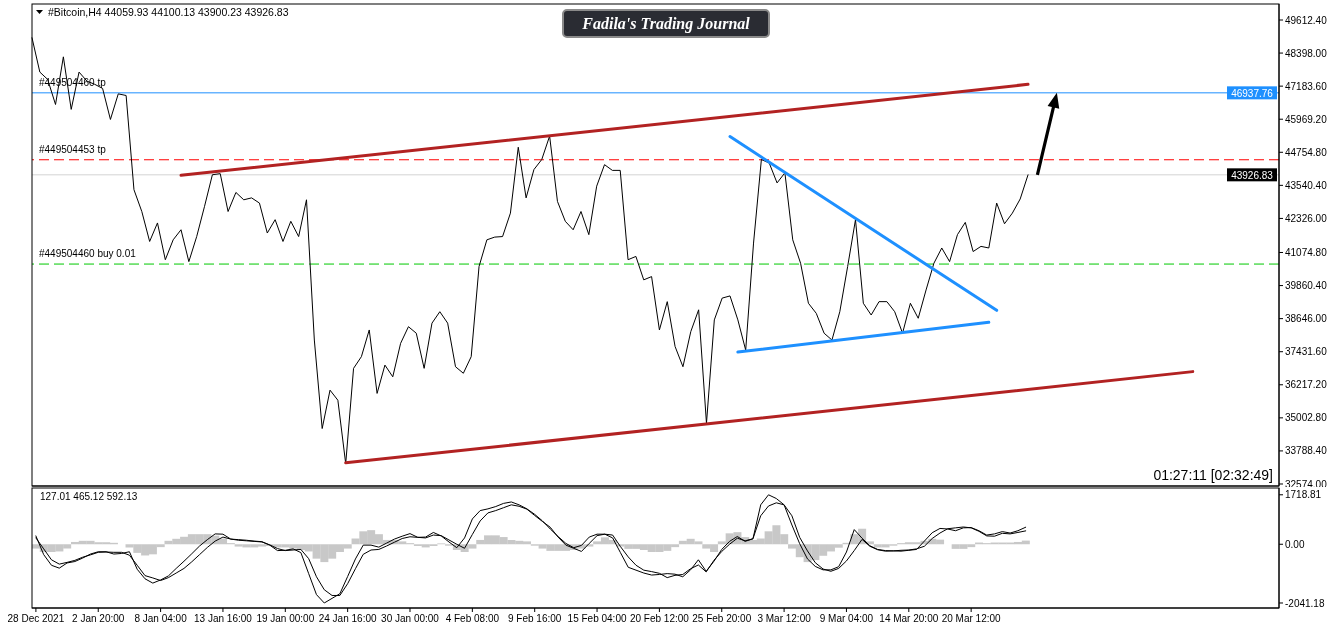 The height and width of the screenshot is (632, 1332). What do you see at coordinates (1306, 119) in the screenshot?
I see `y-tick-label: 45969.20` at bounding box center [1306, 119].